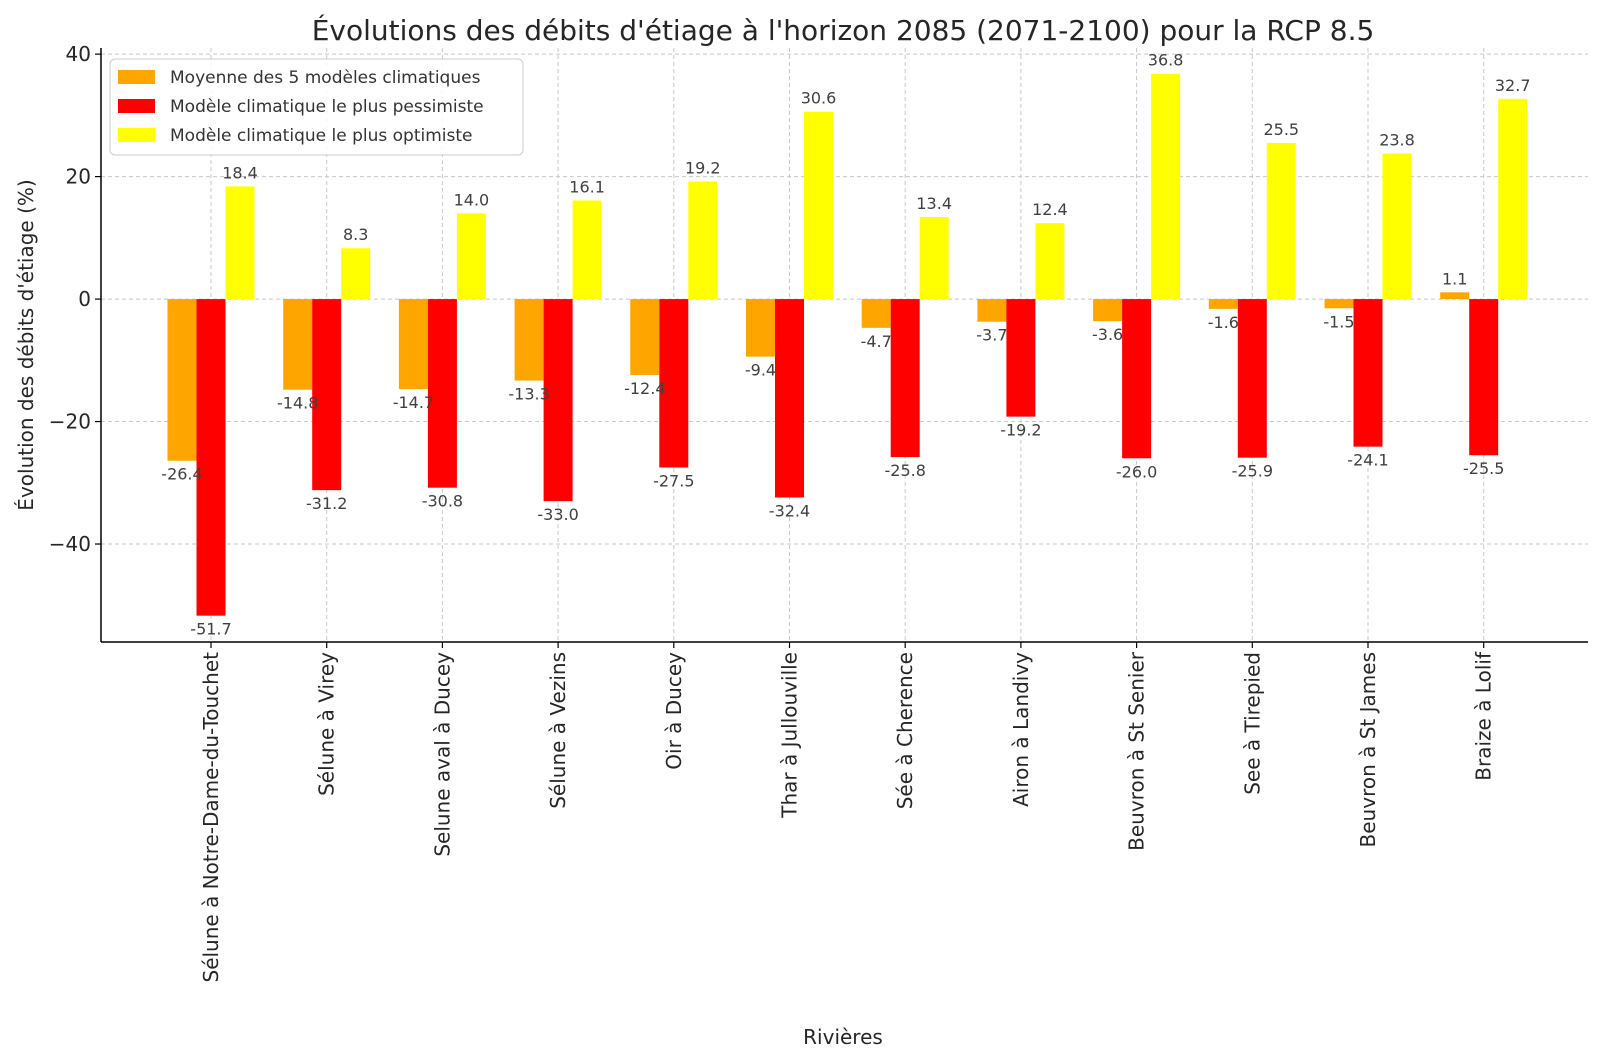  What do you see at coordinates (211, 817) in the screenshot?
I see `category-label: Sélune à Notre-Dame-du-Touchet` at bounding box center [211, 817].